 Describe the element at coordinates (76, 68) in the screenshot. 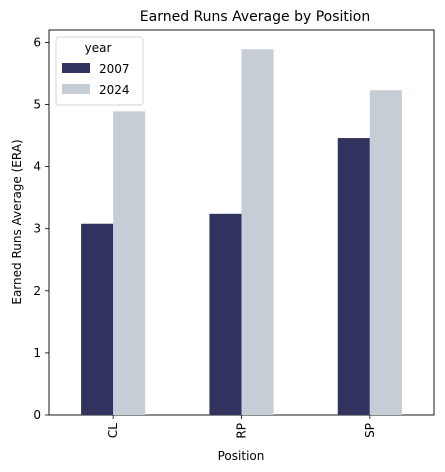

I see `legend-swatch-2007` at that location.